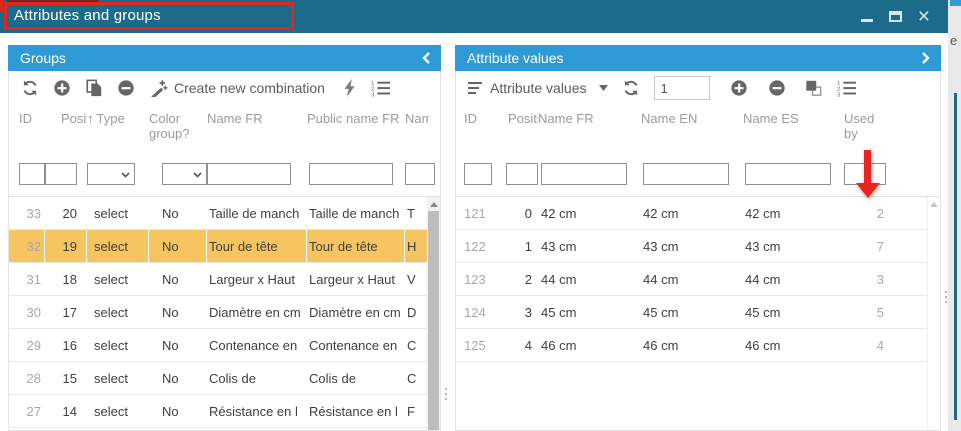  What do you see at coordinates (184, 174) in the screenshot?
I see `filter-color-group-select` at bounding box center [184, 174].